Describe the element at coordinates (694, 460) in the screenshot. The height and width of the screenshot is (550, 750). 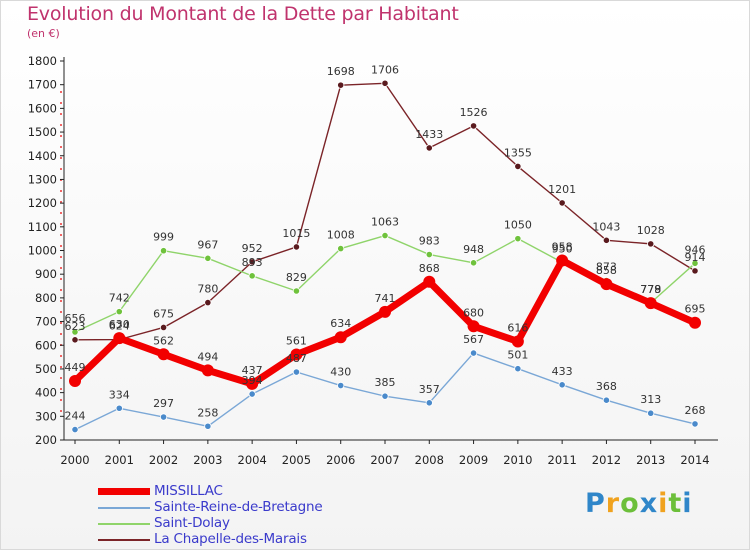
I see `x-tick-label: 2014` at that location.